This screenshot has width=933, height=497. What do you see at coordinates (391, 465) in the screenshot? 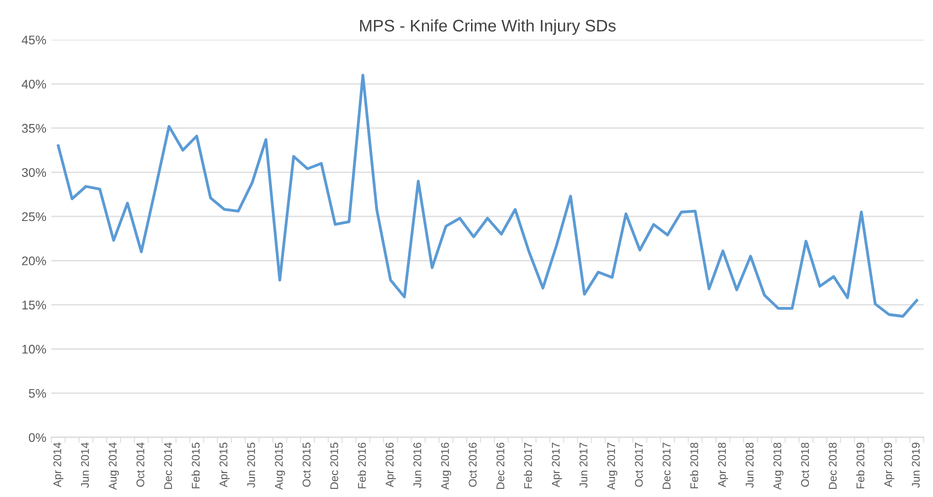
I see `x-tick-label: Apr 2016` at bounding box center [391, 465].